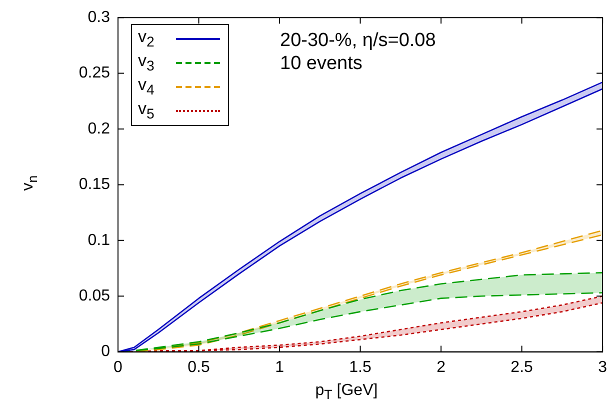 The image size is (613, 413). I want to click on y-tick-label: 0.15, so click(94, 185).